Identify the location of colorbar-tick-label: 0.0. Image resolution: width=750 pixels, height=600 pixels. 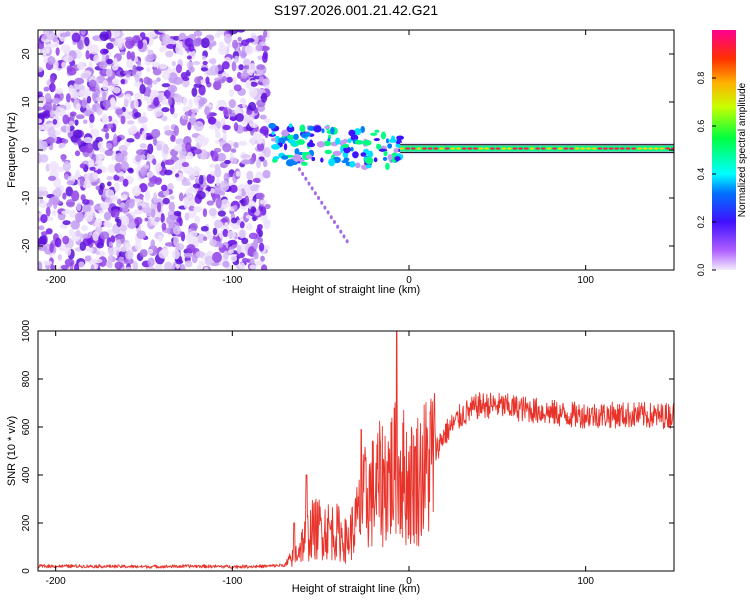
(701, 270).